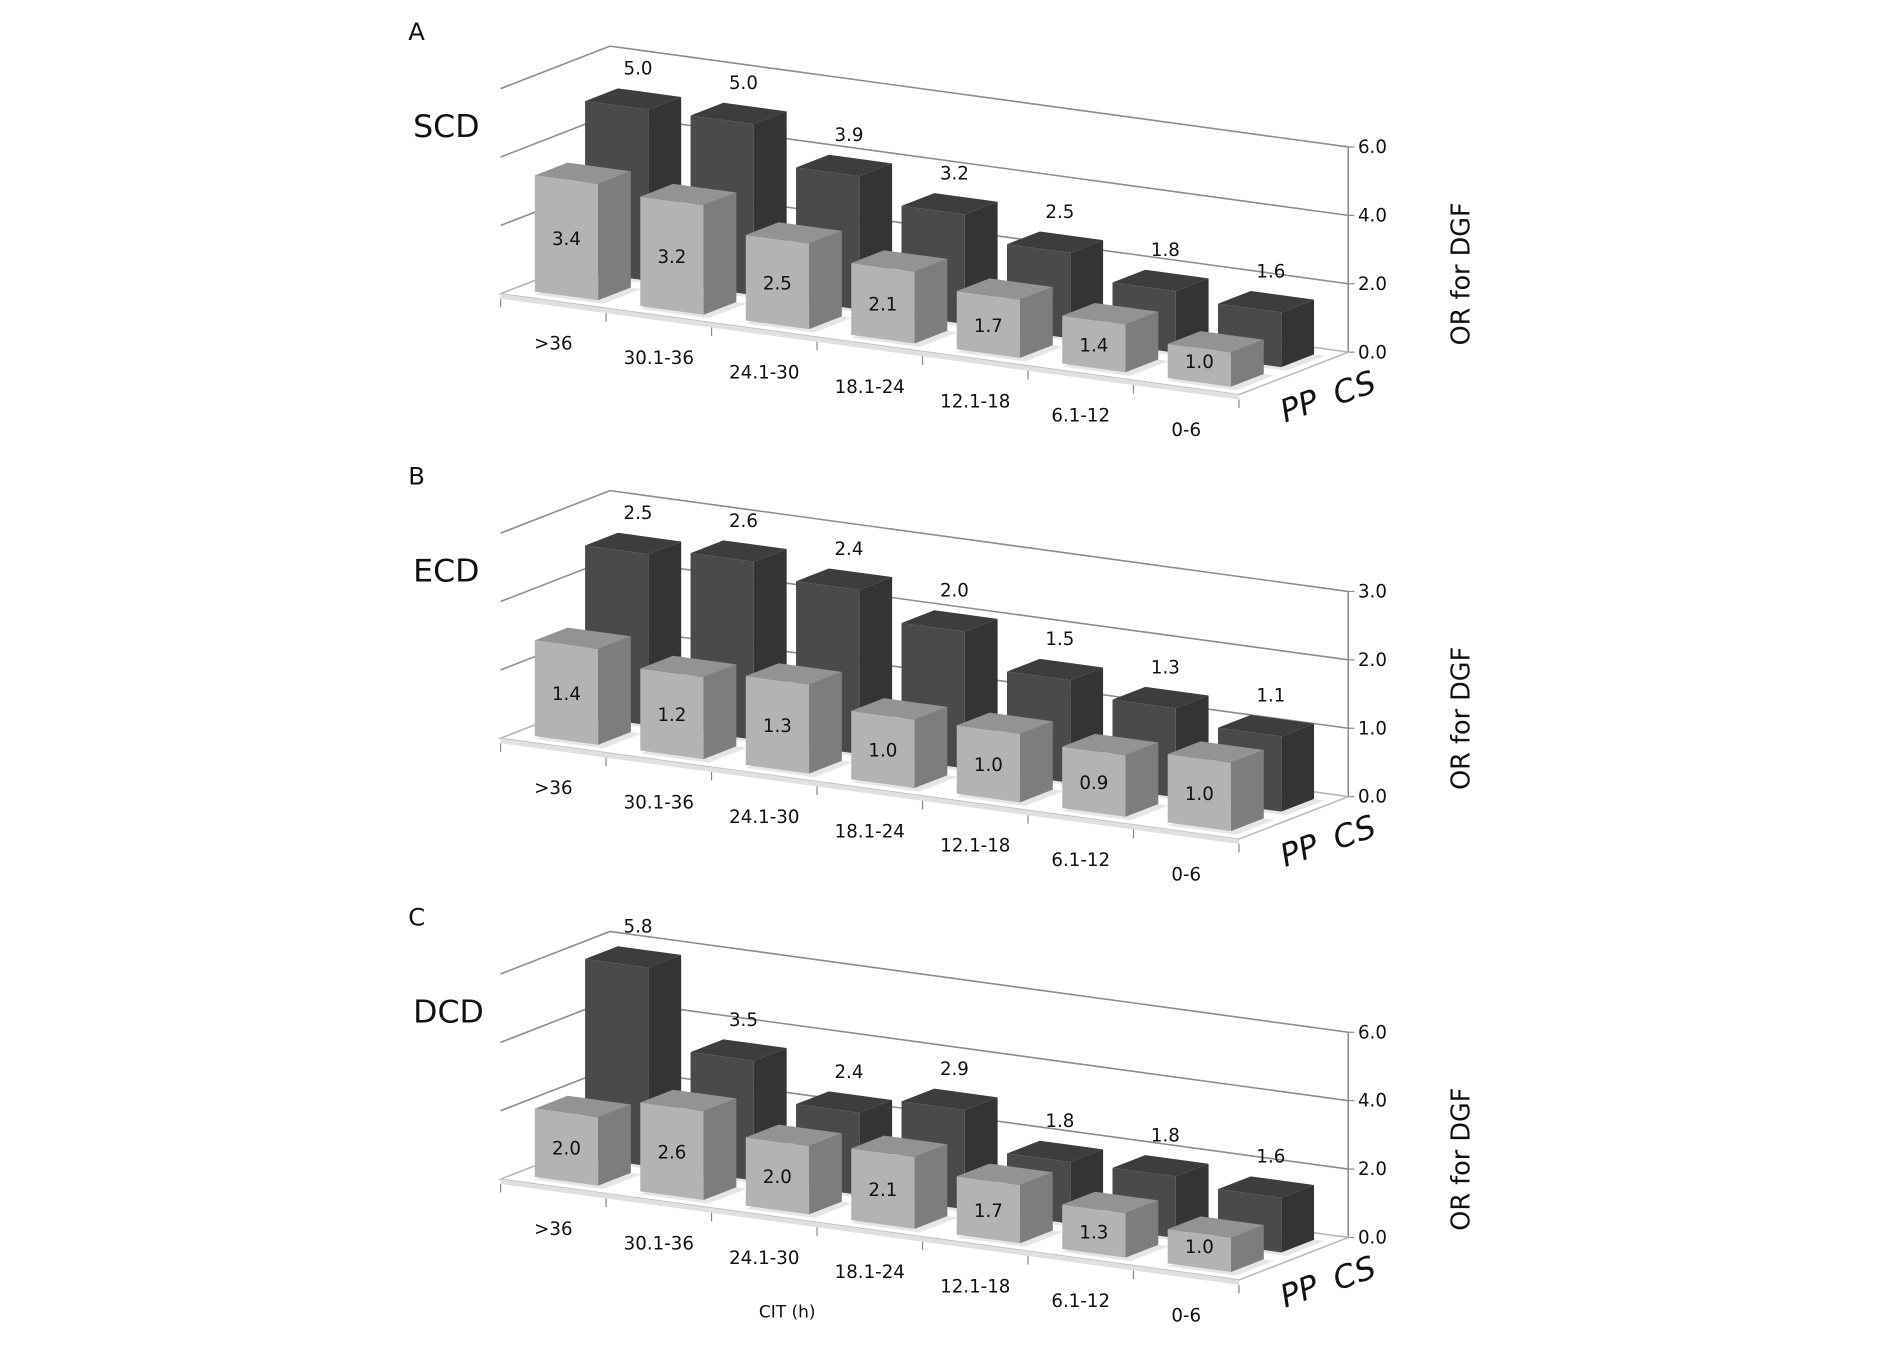 Image resolution: width=1895 pixels, height=1348 pixels. Describe the element at coordinates (882, 1190) in the screenshot. I see `data-label: 2.1` at that location.